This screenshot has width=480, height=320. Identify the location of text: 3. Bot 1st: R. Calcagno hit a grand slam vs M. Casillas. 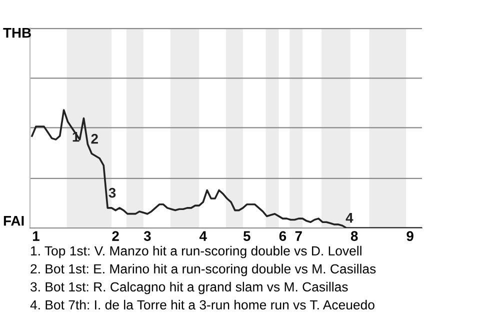
(189, 288).